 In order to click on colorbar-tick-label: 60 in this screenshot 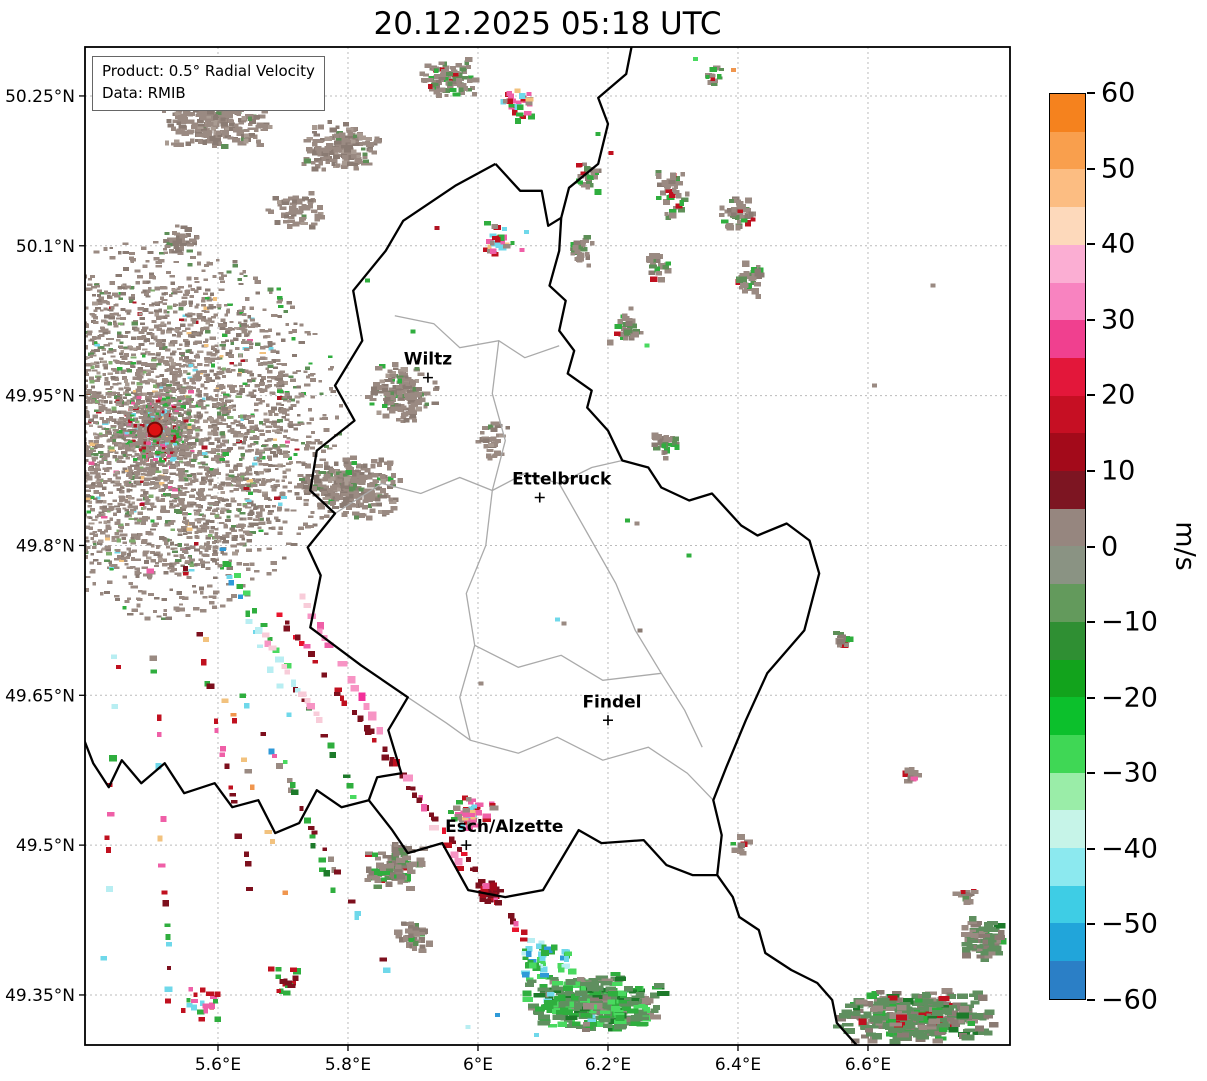, I will do `click(1118, 93)`.